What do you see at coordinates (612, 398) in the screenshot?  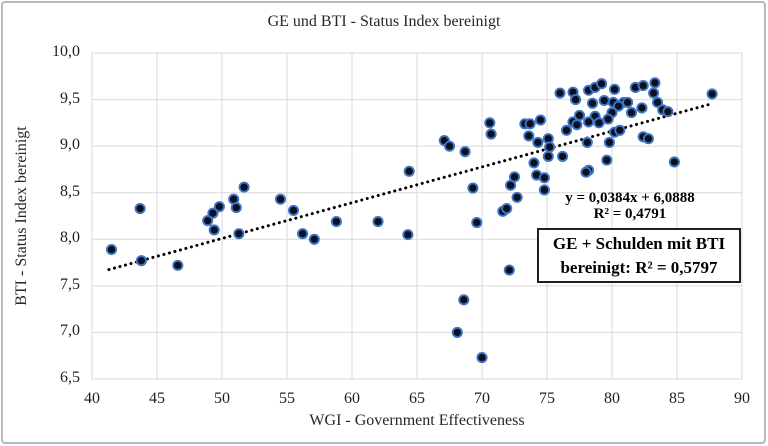 I see `x-tick-label: 80` at bounding box center [612, 398].